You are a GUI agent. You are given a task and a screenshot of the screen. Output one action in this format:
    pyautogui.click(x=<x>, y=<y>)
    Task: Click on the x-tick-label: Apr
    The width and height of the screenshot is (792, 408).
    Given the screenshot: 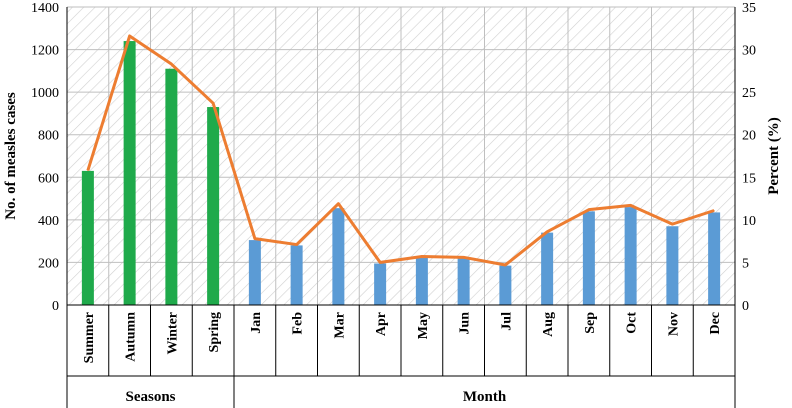 What is the action you would take?
    pyautogui.click(x=381, y=324)
    